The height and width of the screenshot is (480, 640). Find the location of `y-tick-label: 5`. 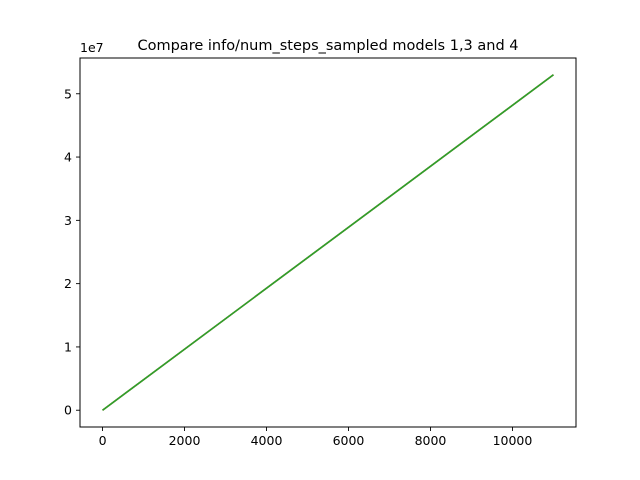

y-tick-label: 5 is located at coordinates (68, 93).